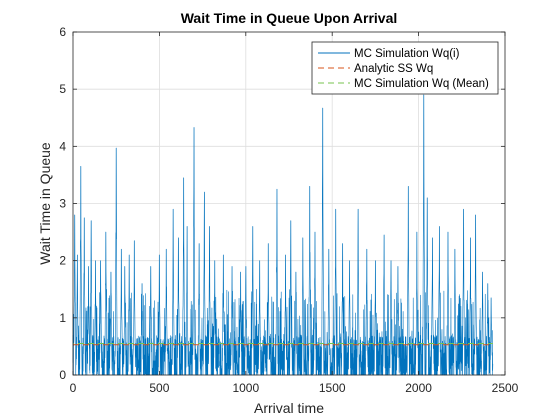 This screenshot has width=560, height=420. Describe the element at coordinates (159, 388) in the screenshot. I see `x-tick-label: 500` at that location.